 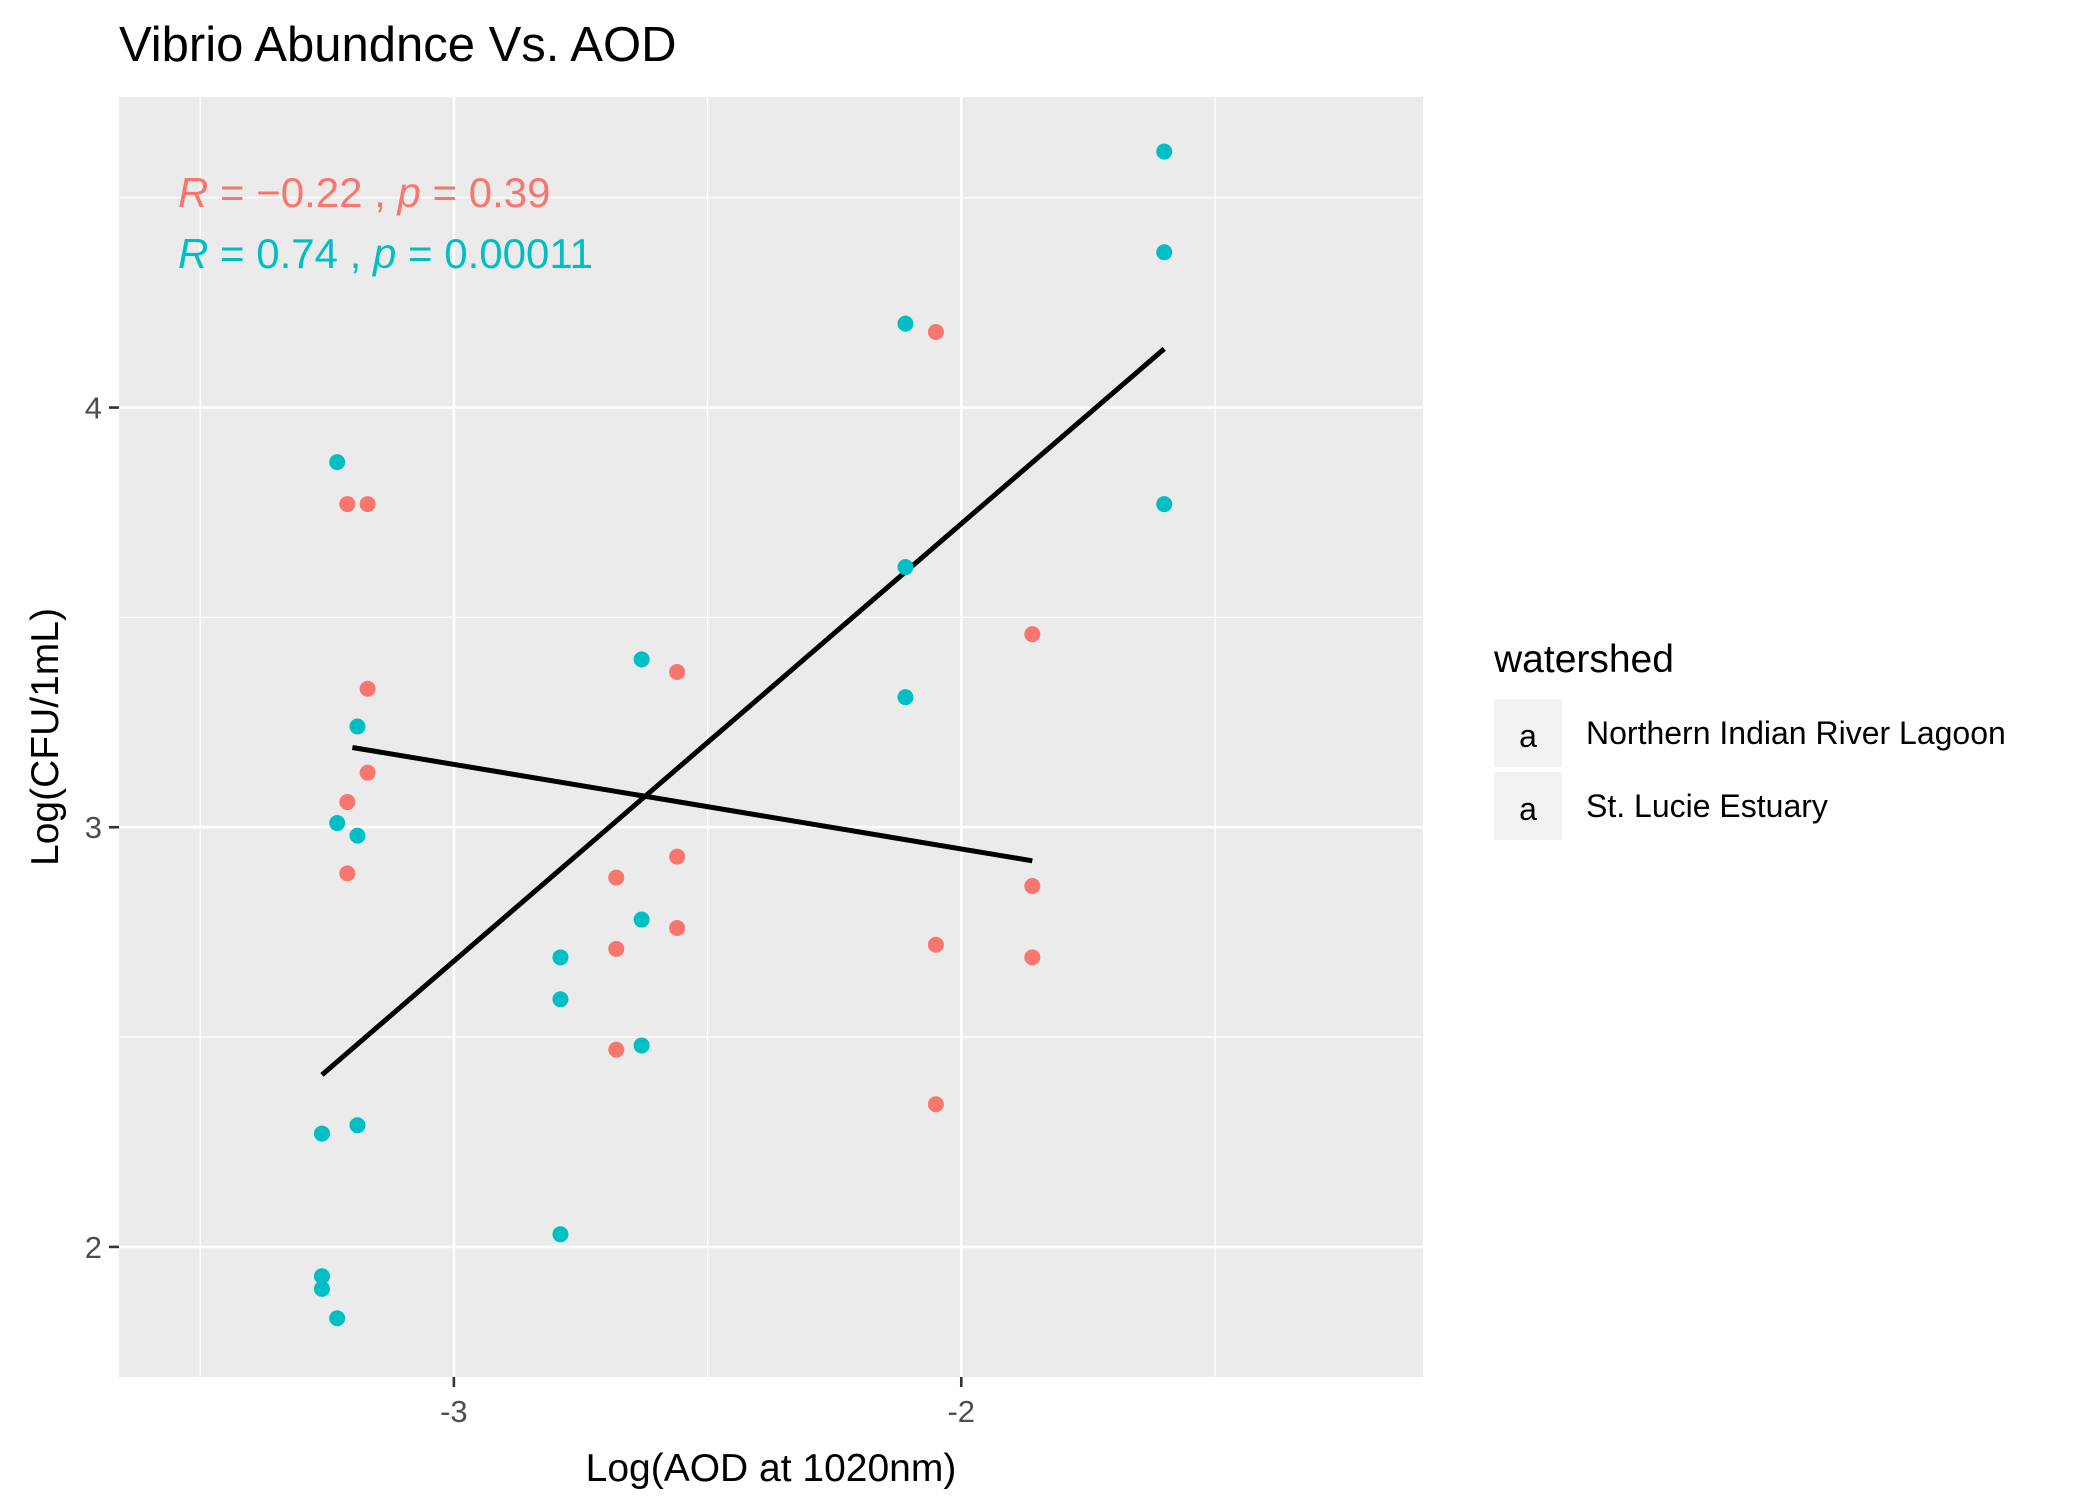 I want to click on y-axis-title: Log(CFU/1mL), so click(x=45, y=737).